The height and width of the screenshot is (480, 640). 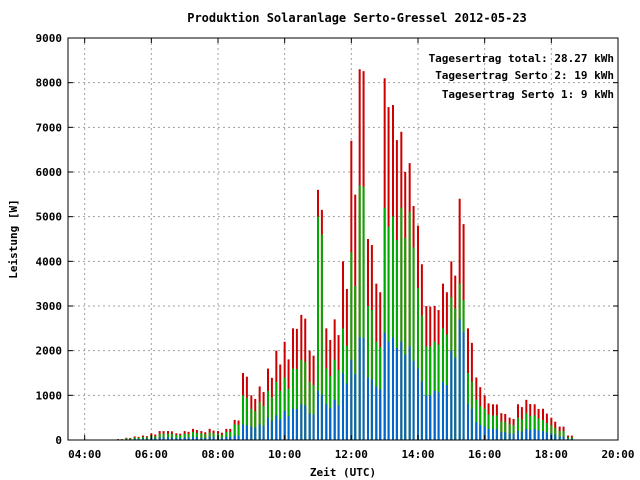 I want to click on x-tick-label: 08:00, so click(x=217, y=454).